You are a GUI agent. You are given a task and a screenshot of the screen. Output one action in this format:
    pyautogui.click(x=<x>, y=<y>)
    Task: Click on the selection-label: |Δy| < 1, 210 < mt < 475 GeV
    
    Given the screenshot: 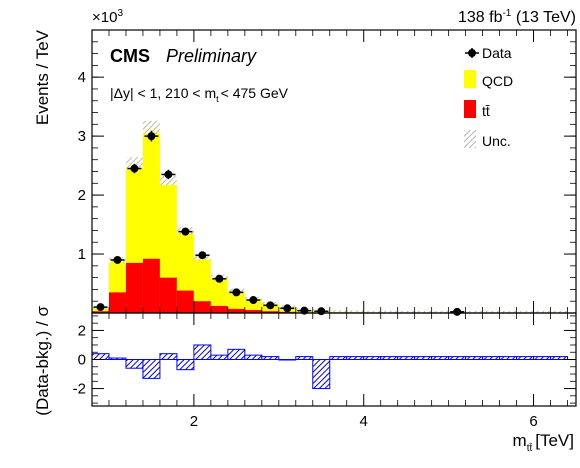 What is the action you would take?
    pyautogui.click(x=199, y=94)
    